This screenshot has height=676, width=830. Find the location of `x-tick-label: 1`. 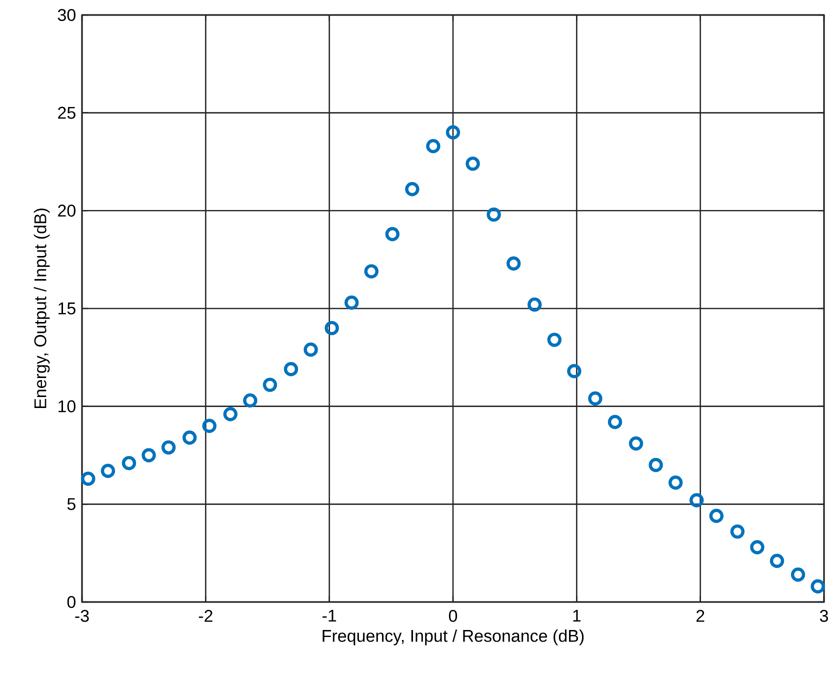

x-tick-label: 1 is located at coordinates (577, 616).